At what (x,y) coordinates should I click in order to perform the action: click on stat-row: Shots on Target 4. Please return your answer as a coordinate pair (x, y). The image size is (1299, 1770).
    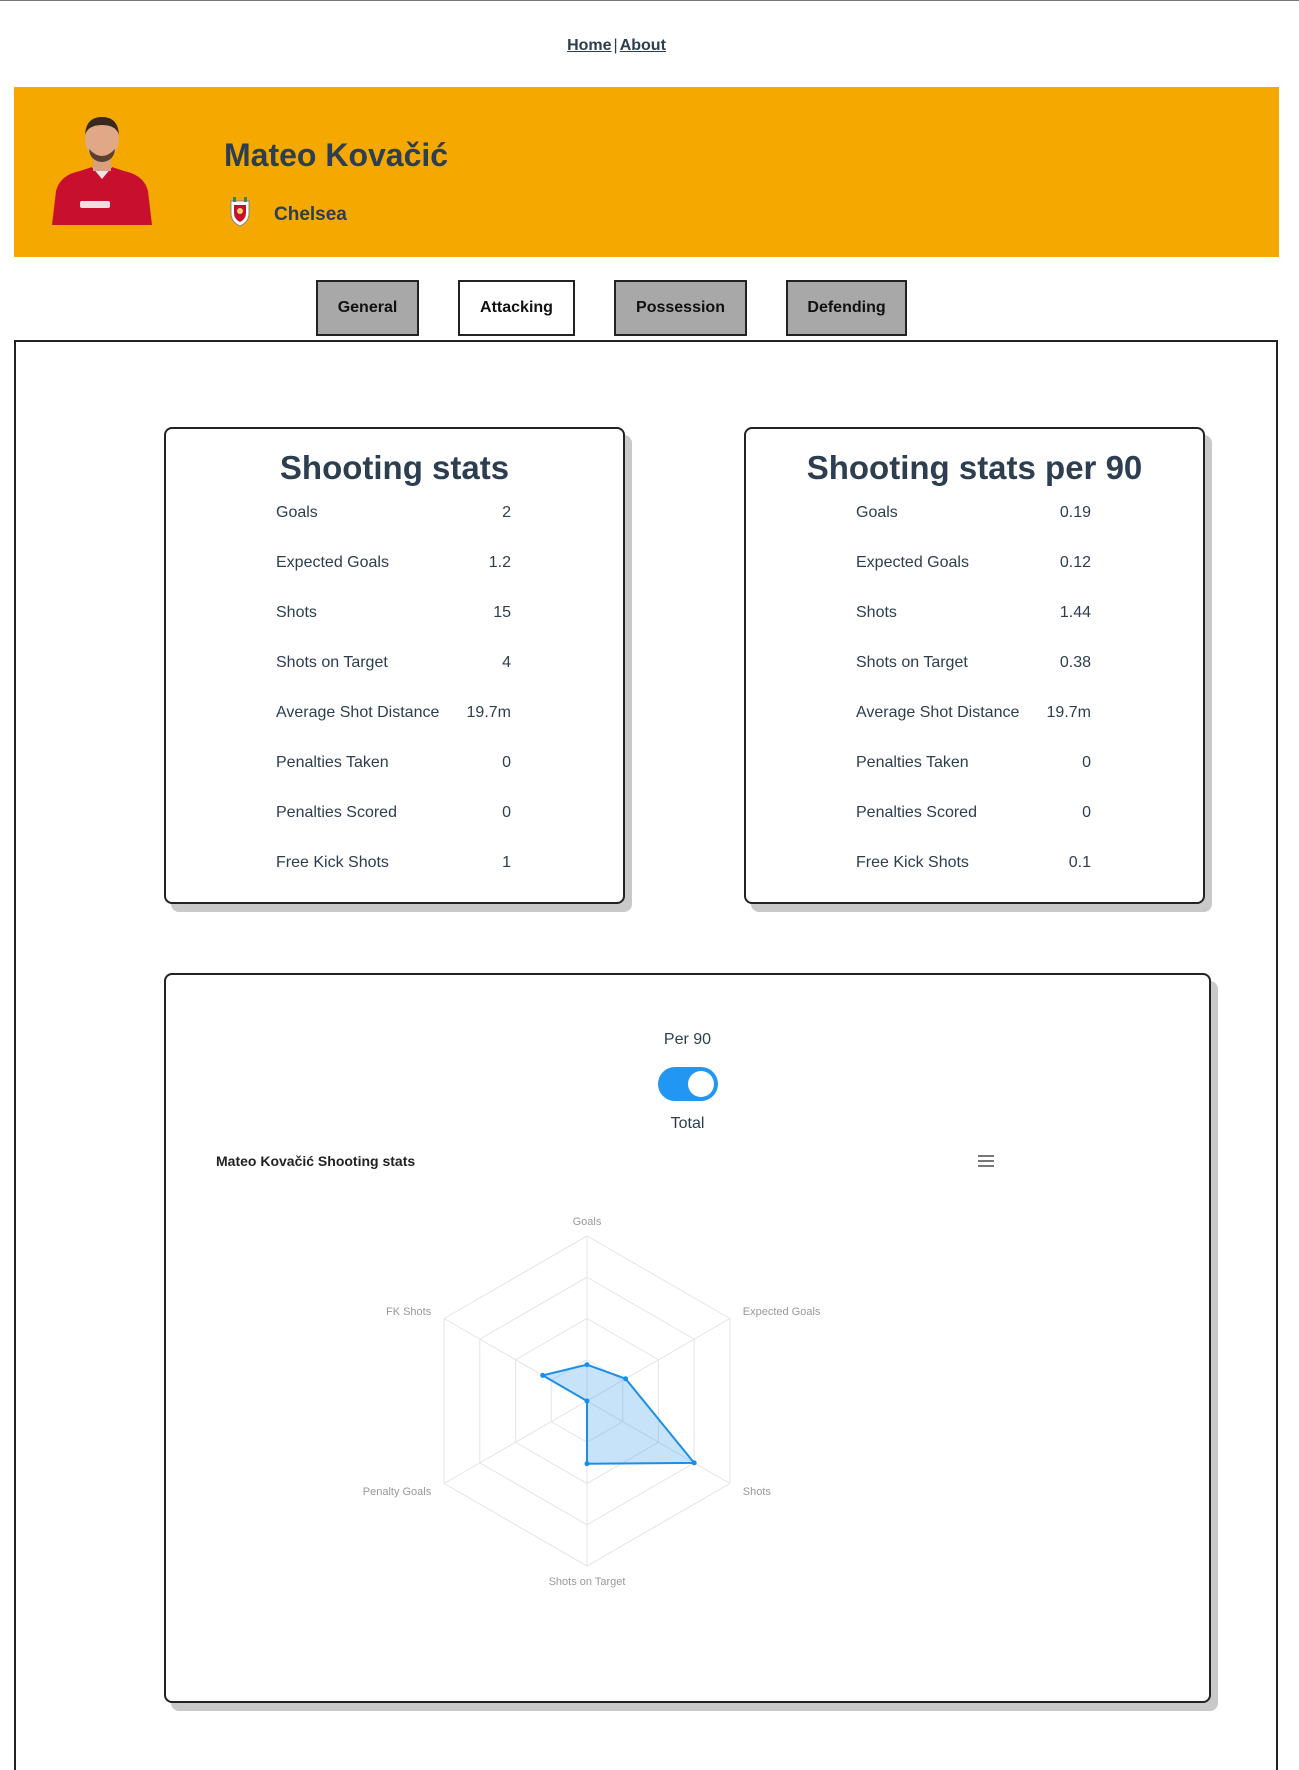
    Looking at the image, I should click on (394, 665).